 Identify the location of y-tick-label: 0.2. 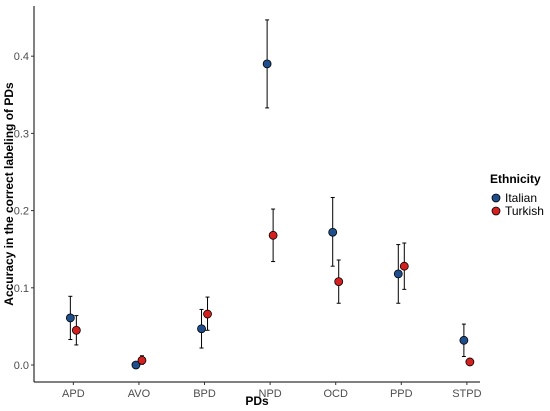
(21, 212).